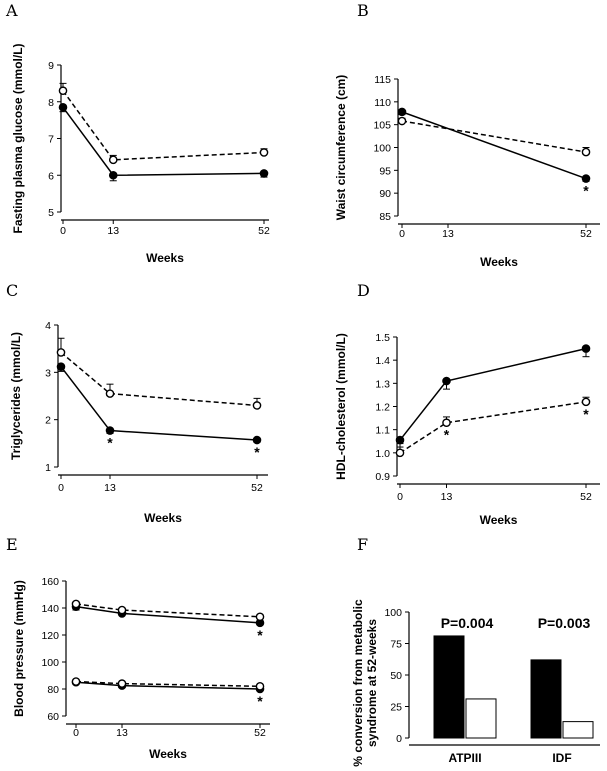  I want to click on y-tick-label: 1.1, so click(382, 431).